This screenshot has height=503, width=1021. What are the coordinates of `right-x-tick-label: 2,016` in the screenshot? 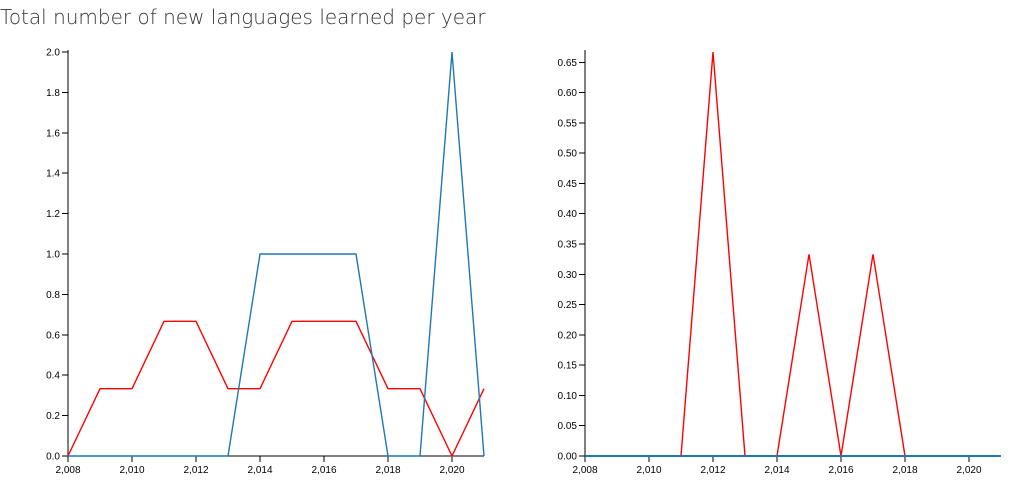 It's located at (840, 470).